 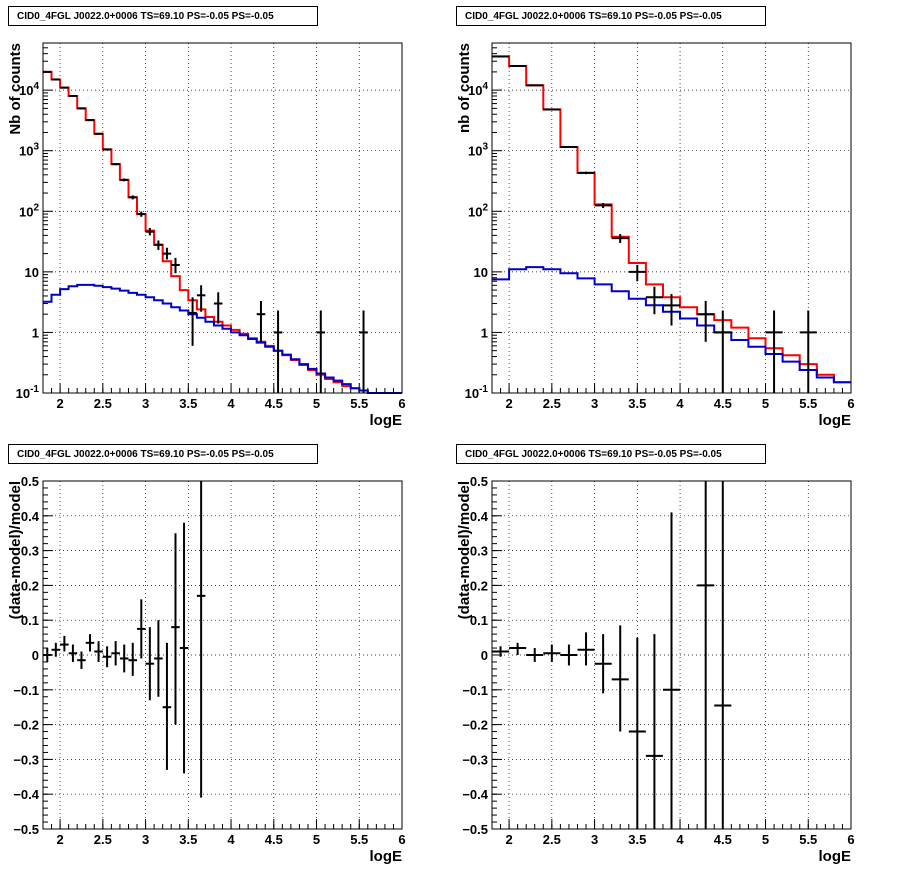 I want to click on y-axis-label: nb of counts, so click(x=464, y=88).